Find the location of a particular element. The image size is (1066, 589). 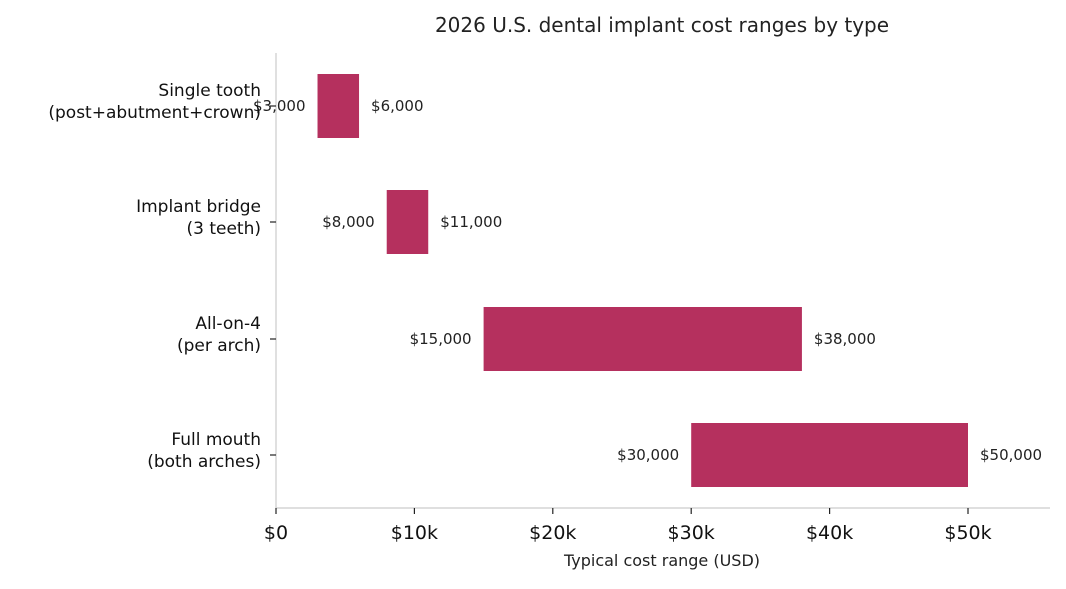

category-label: (3 teeth) is located at coordinates (223, 229).